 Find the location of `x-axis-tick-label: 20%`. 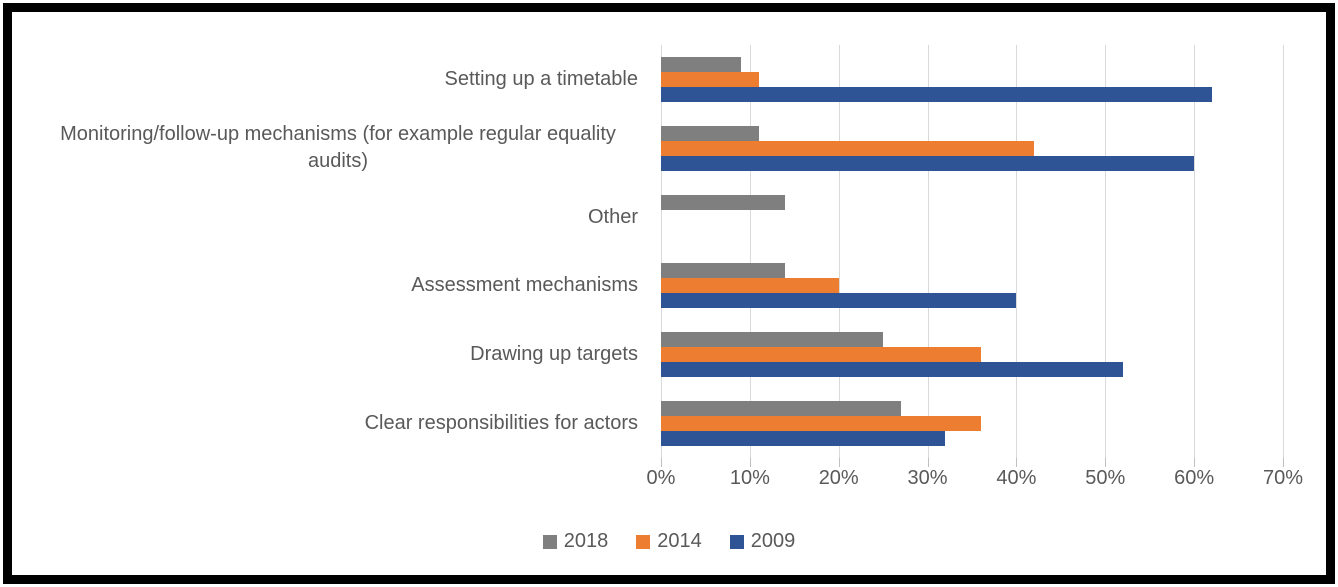

x-axis-tick-label: 20% is located at coordinates (838, 478).